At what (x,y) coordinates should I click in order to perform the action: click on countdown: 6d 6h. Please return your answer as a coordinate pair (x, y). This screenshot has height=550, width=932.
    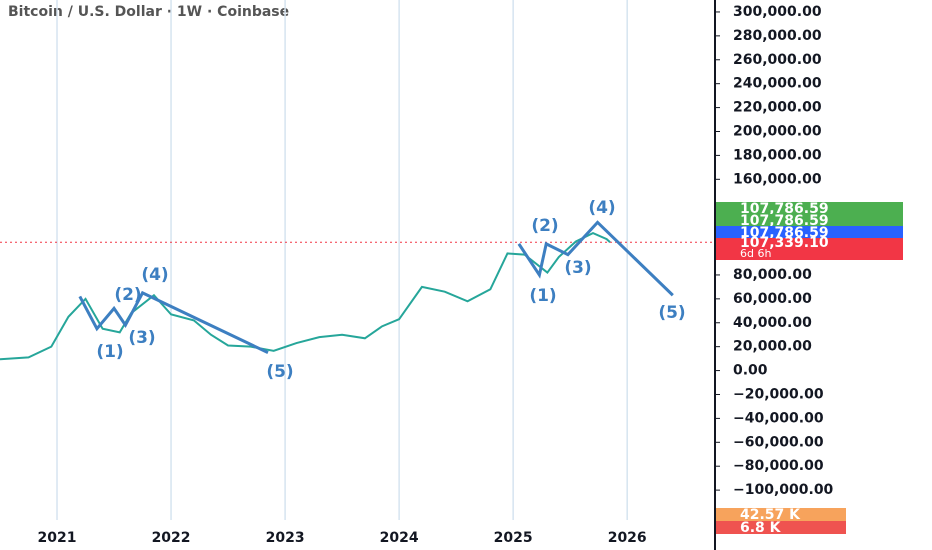
    Looking at the image, I should click on (755, 253).